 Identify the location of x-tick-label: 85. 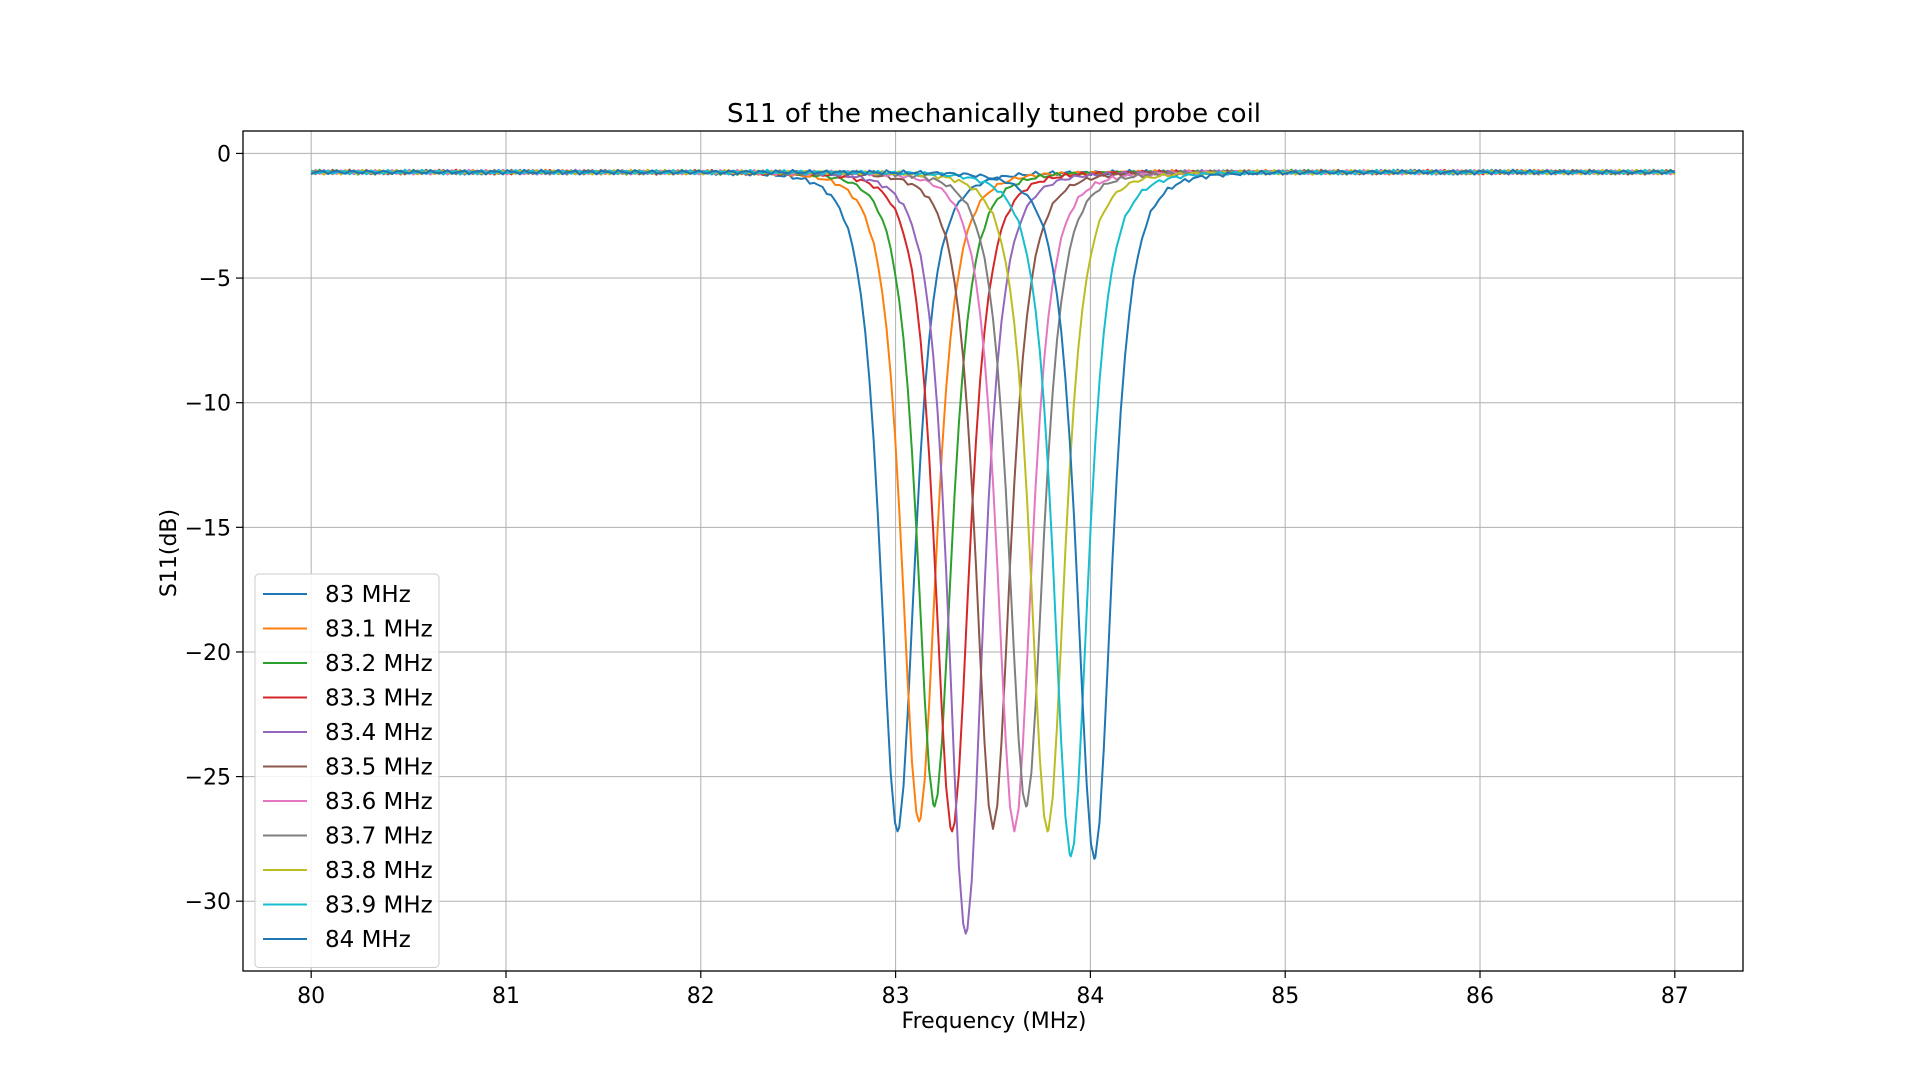
(1285, 996).